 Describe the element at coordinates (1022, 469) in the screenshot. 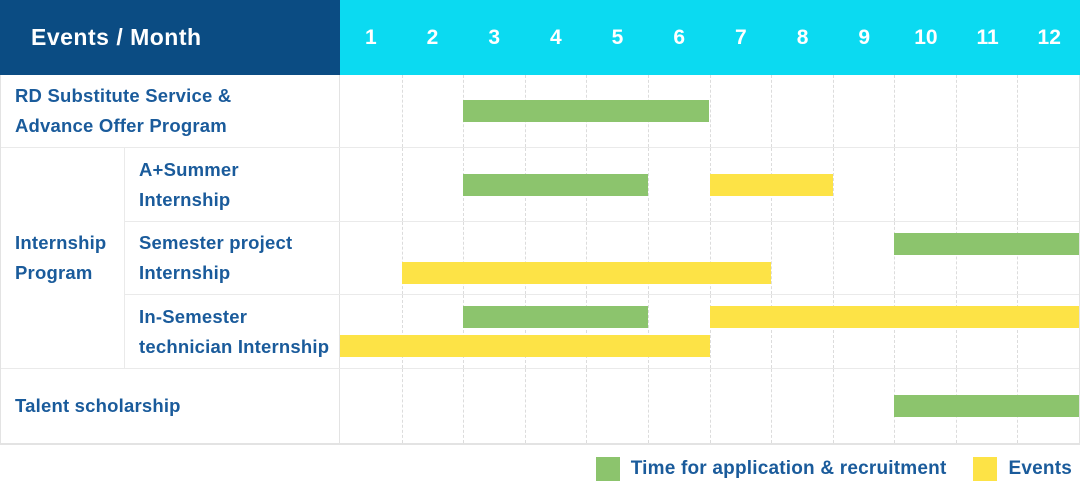

I see `legend-item-events: Events` at that location.